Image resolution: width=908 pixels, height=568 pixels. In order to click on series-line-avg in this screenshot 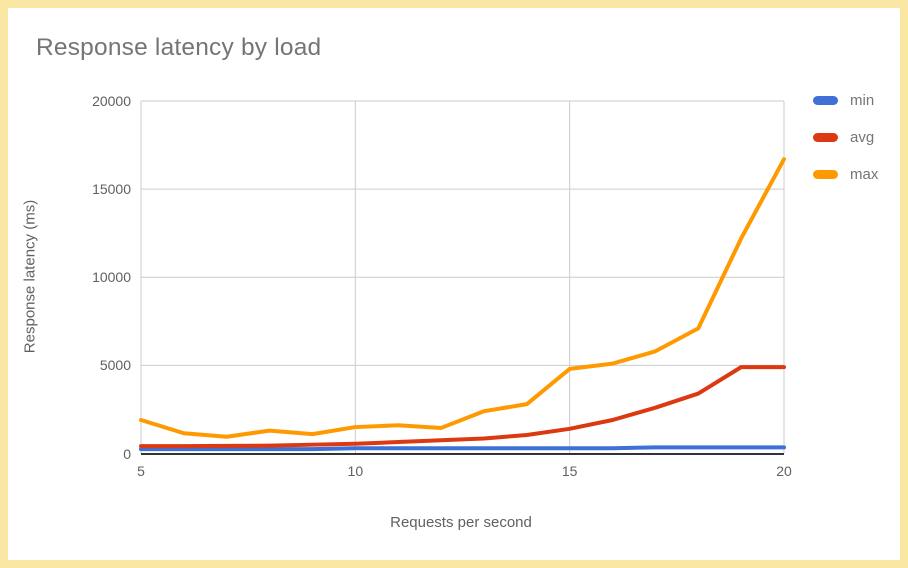, I will do `click(462, 407)`.